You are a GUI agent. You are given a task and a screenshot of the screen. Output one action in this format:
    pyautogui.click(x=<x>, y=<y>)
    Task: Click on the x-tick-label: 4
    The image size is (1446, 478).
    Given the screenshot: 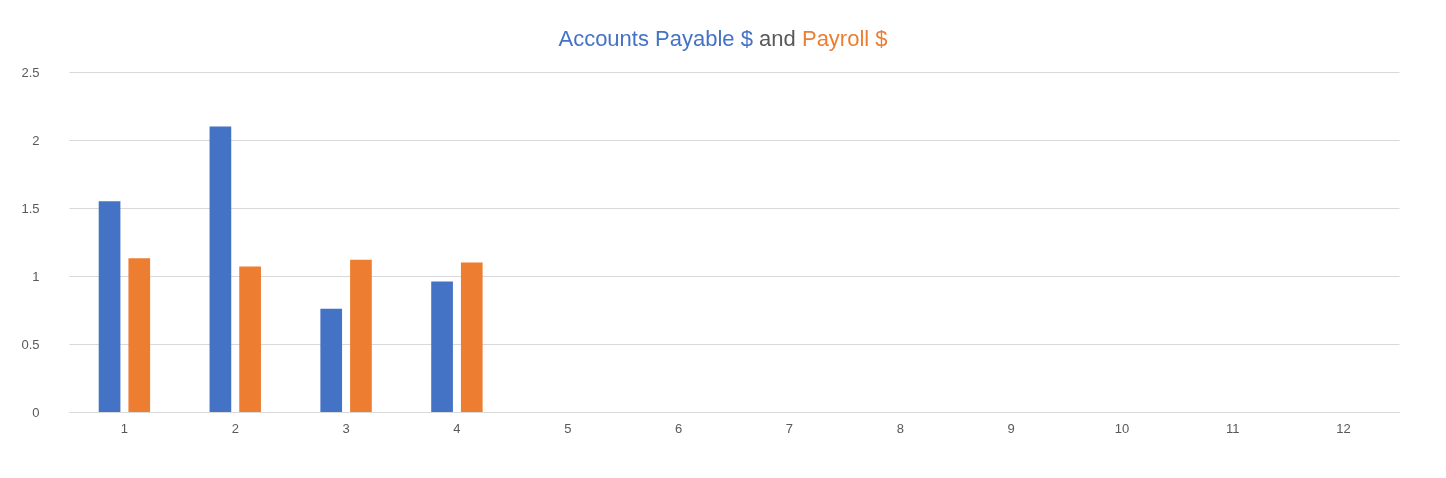 What is the action you would take?
    pyautogui.click(x=457, y=428)
    